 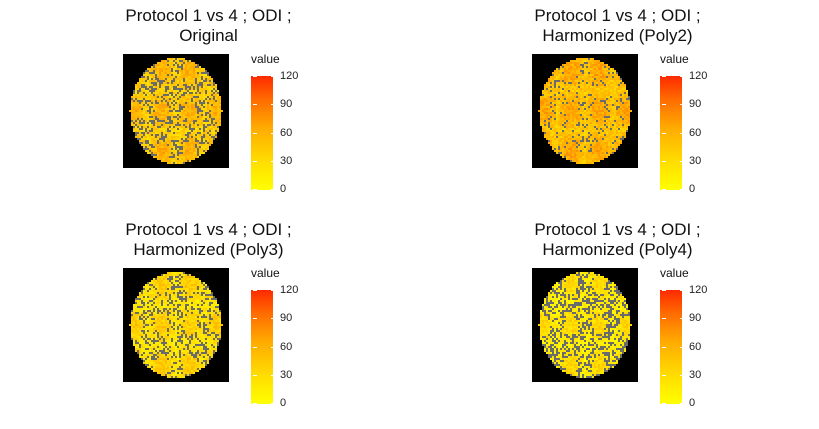 What do you see at coordinates (695, 104) in the screenshot?
I see `legend-tick-label: 90` at bounding box center [695, 104].